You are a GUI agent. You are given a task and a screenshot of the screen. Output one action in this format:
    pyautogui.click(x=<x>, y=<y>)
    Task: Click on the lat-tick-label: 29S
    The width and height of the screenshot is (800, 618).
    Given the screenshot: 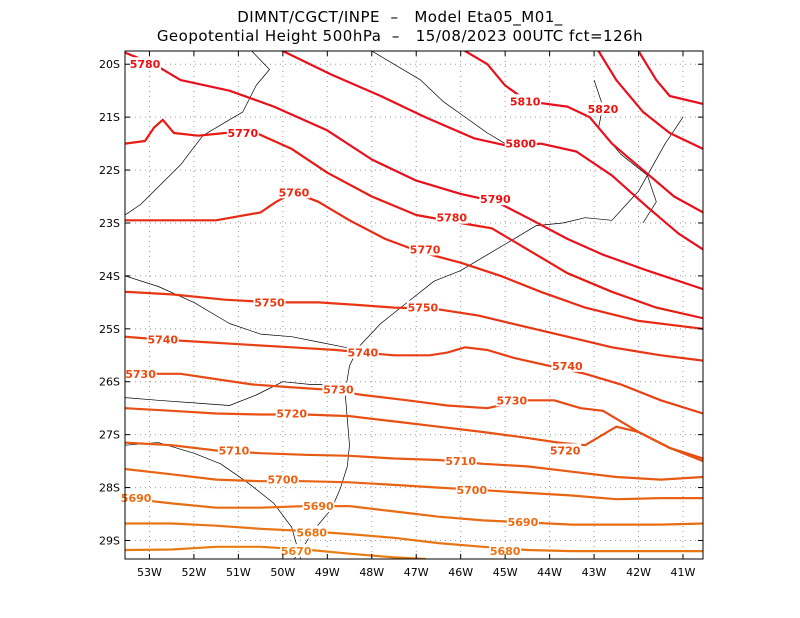 What is the action you would take?
    pyautogui.click(x=109, y=540)
    